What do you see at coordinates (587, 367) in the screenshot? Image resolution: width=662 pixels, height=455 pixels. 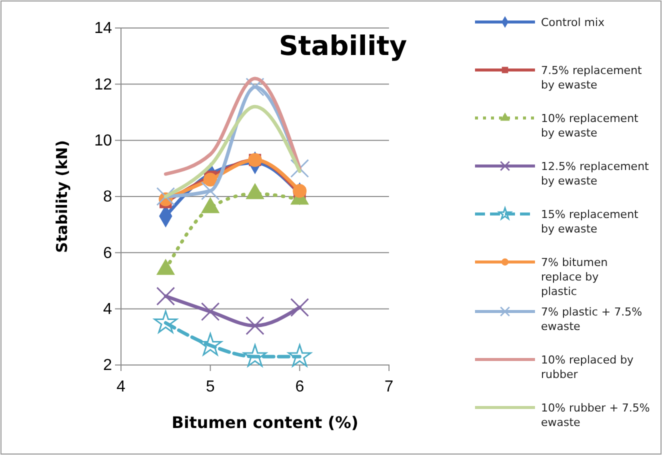 I see `legend-label: 10% replaced by rubber` at bounding box center [587, 367].